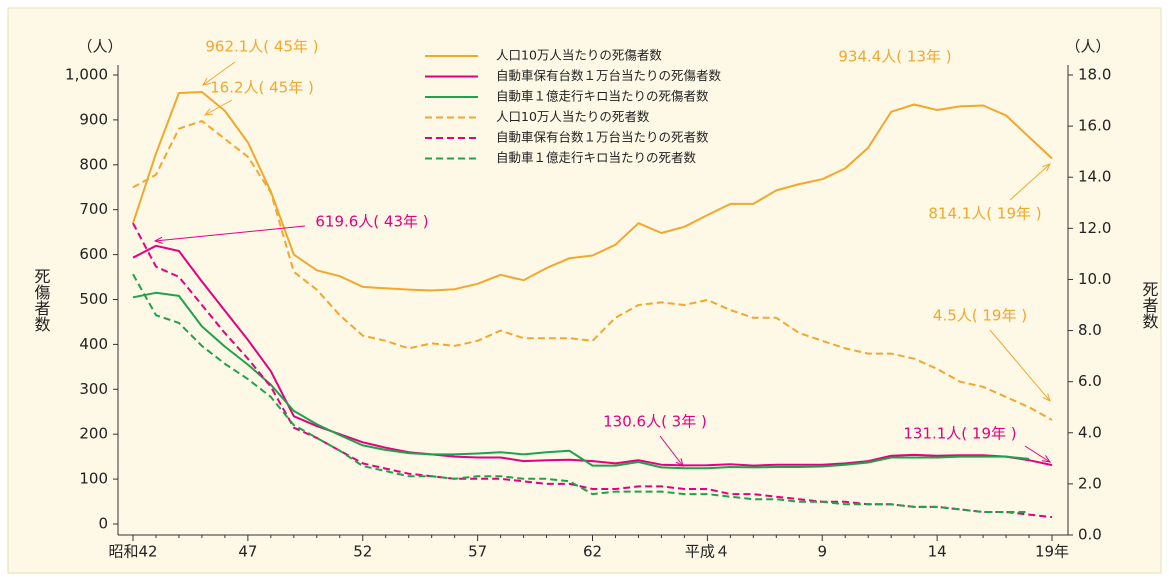 Image resolution: width=1169 pixels, height=581 pixels. Describe the element at coordinates (707, 552) in the screenshot. I see `x-tick-label: 平成４` at that location.